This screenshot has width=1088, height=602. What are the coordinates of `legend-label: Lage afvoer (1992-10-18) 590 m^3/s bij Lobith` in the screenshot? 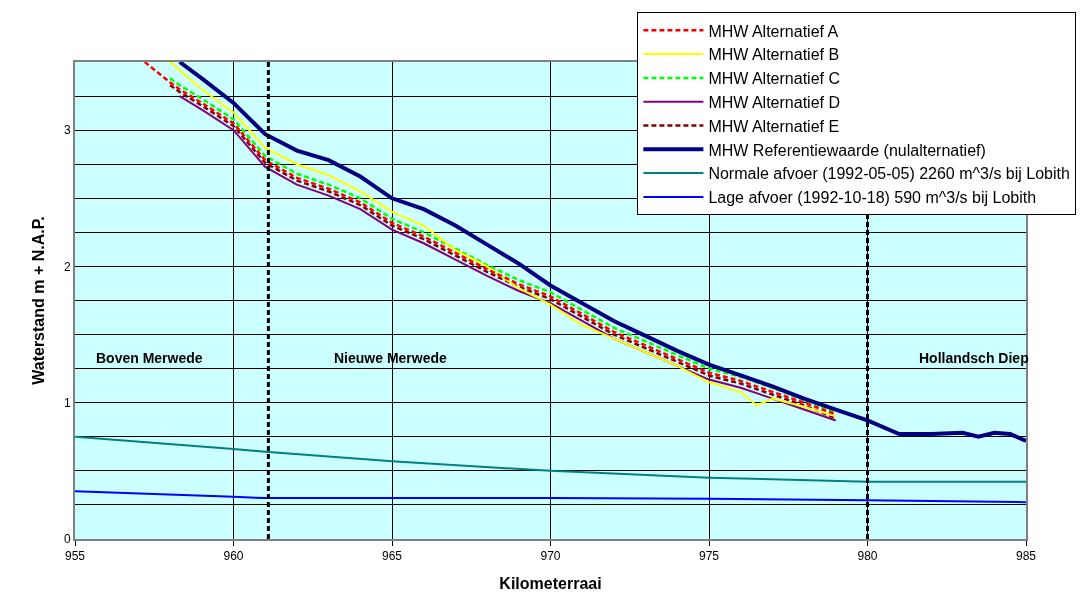 It's located at (872, 198).